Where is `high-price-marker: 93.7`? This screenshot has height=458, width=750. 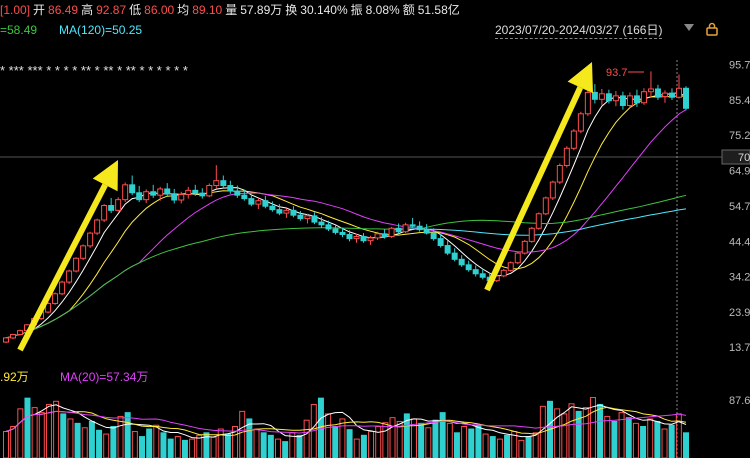
high-price-marker: 93.7 is located at coordinates (616, 73).